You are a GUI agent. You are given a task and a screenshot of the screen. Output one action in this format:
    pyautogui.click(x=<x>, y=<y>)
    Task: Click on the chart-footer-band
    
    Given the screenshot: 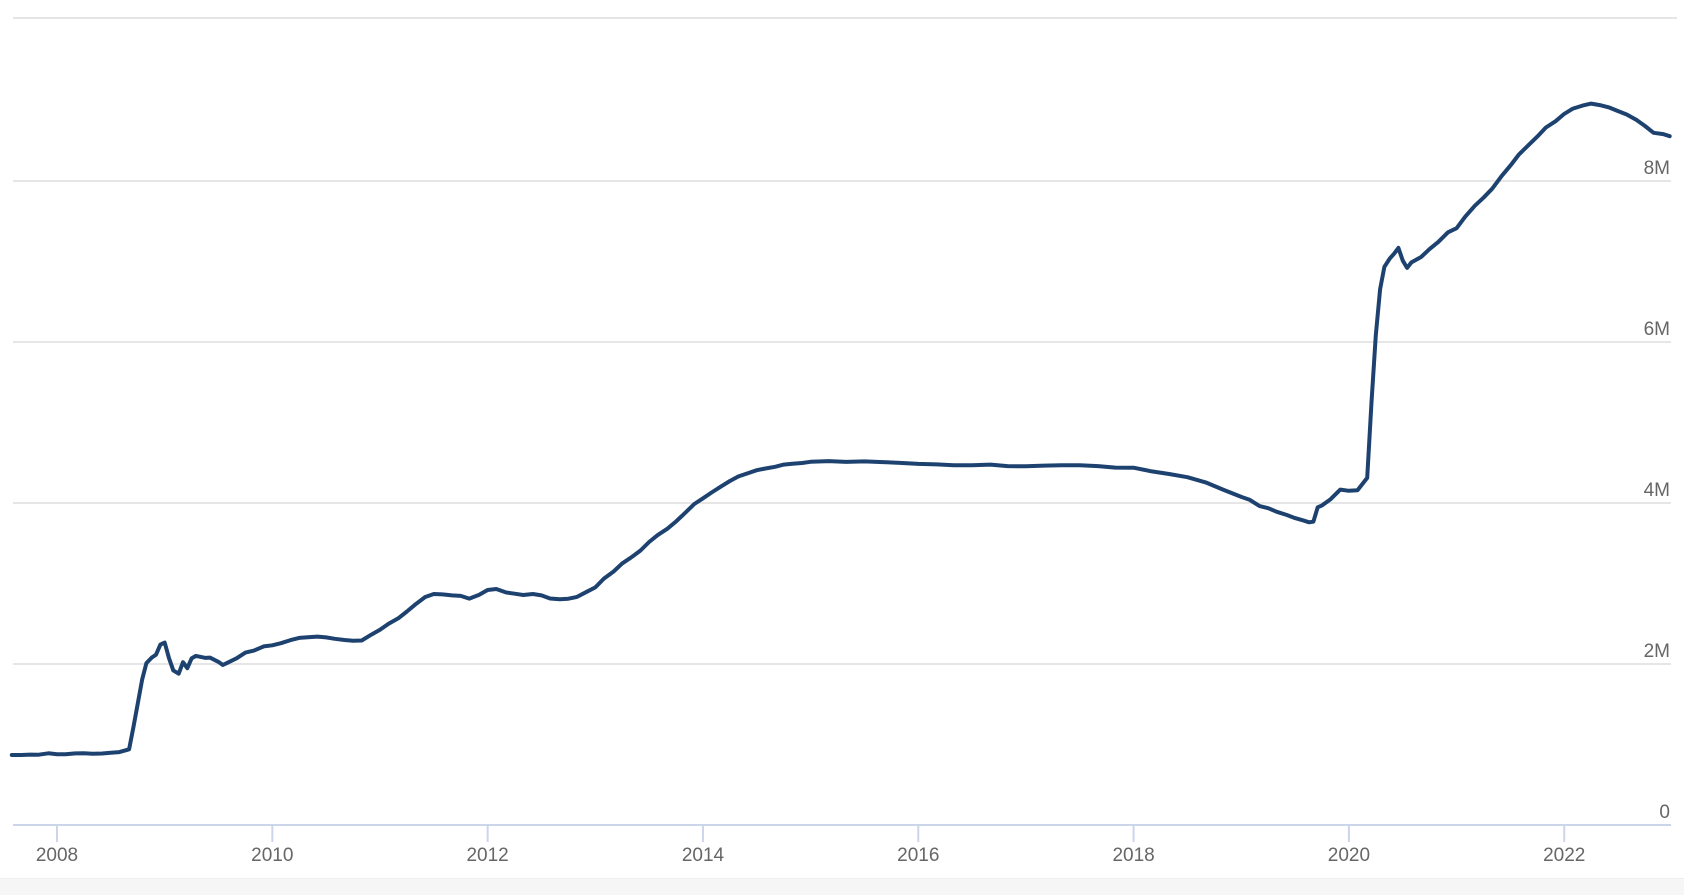 What is the action you would take?
    pyautogui.click(x=842, y=886)
    